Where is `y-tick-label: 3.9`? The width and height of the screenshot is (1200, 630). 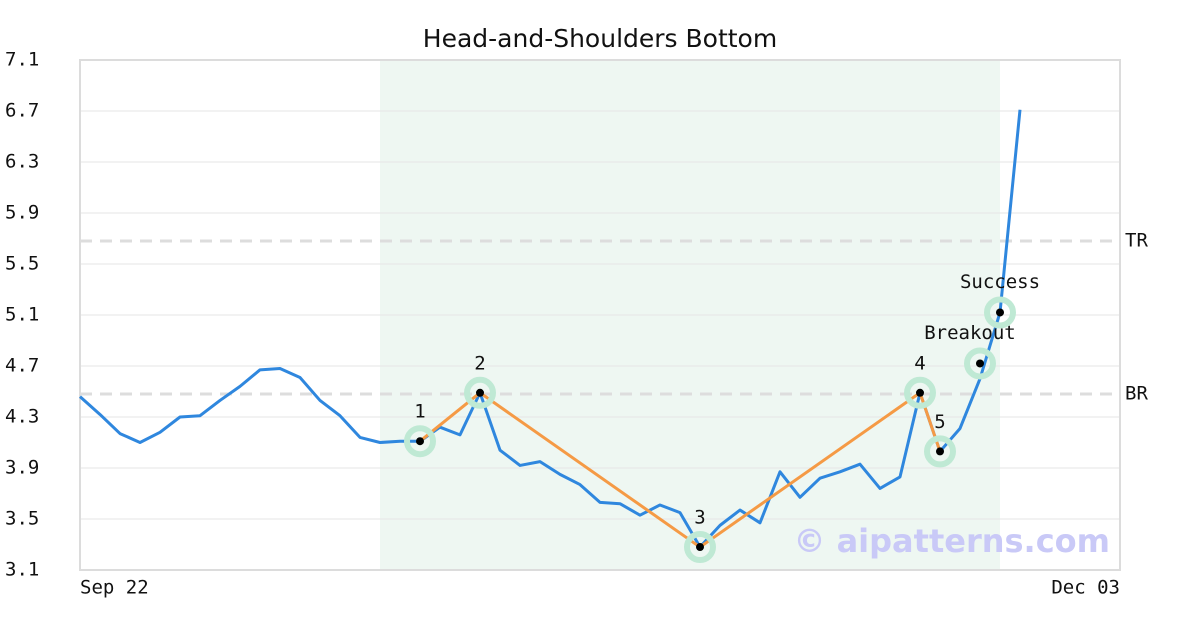 y-tick-label: 3.9 is located at coordinates (22, 468).